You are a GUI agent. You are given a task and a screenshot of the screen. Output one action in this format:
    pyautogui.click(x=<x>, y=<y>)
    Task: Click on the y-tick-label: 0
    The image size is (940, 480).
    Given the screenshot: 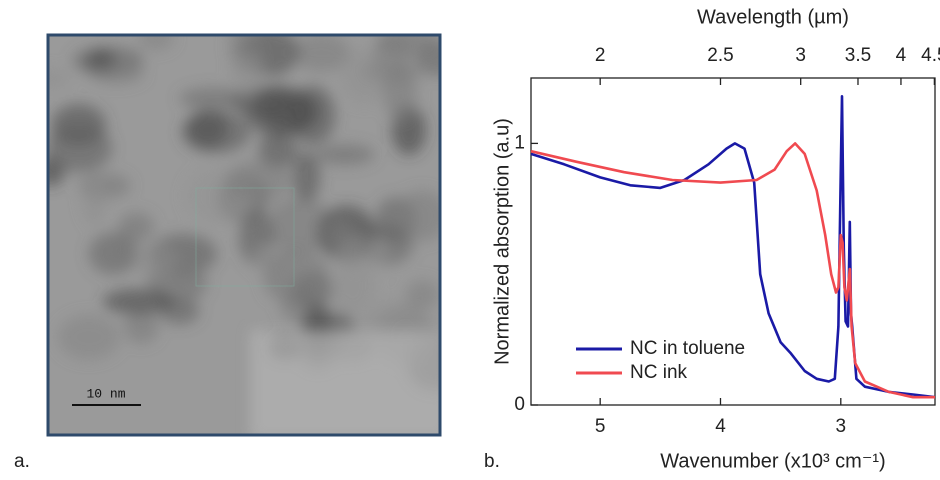 What is the action you would take?
    pyautogui.click(x=519, y=404)
    